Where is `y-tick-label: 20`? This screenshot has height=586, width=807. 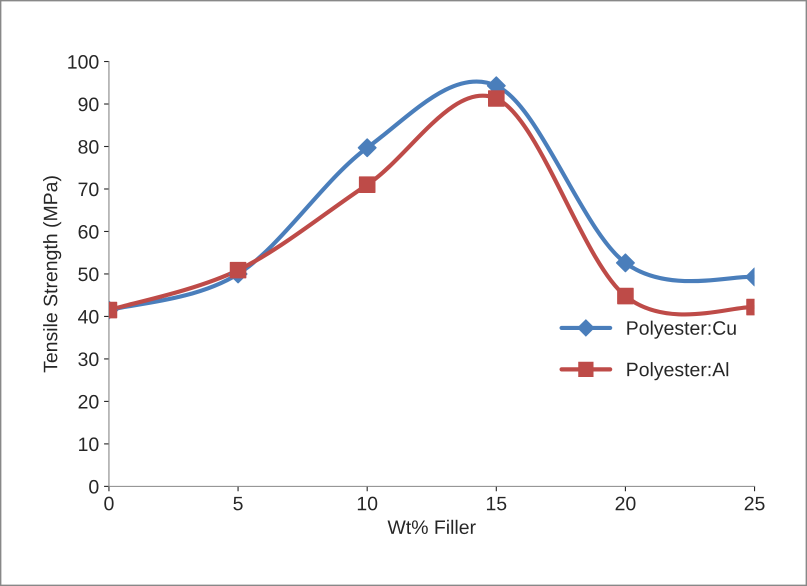 y-tick-label: 20 is located at coordinates (88, 401).